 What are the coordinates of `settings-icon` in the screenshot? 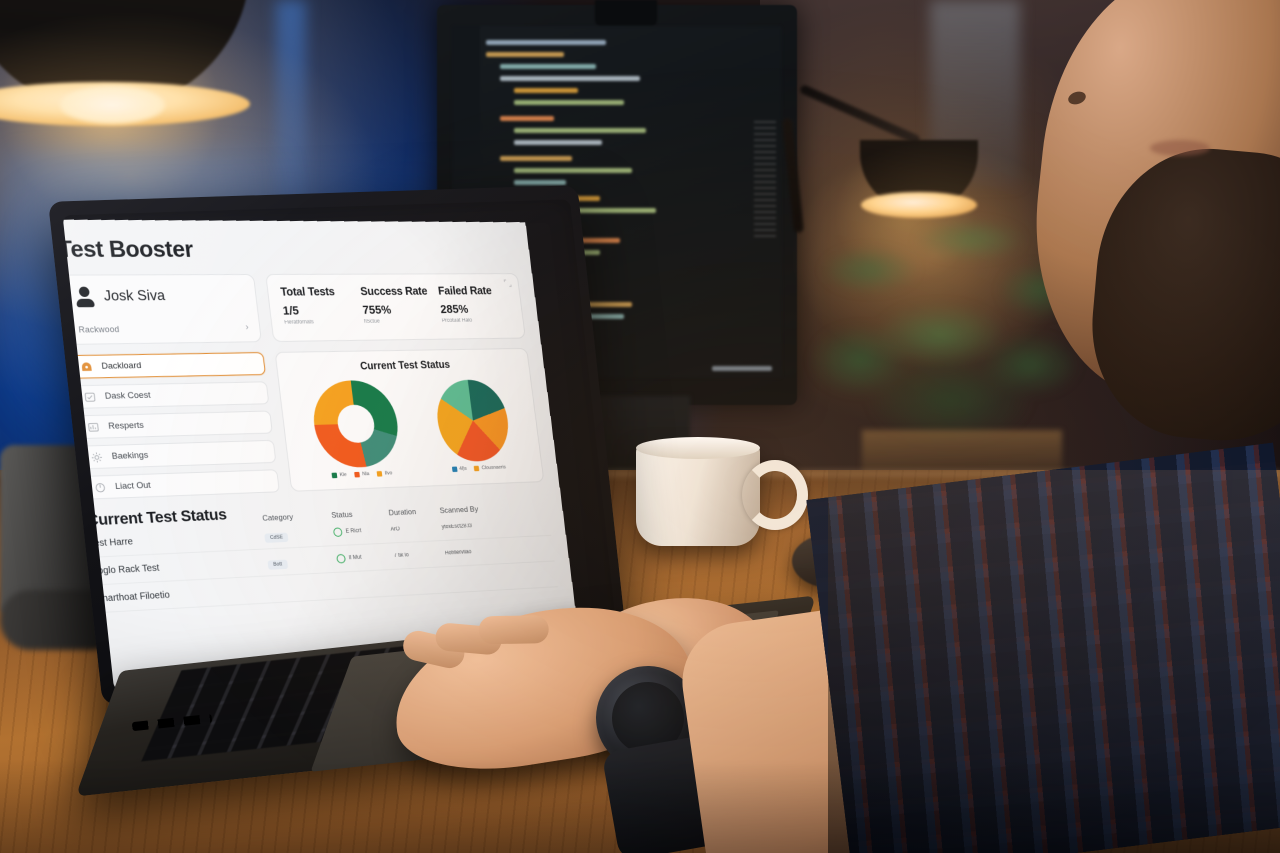 It's located at (97, 457).